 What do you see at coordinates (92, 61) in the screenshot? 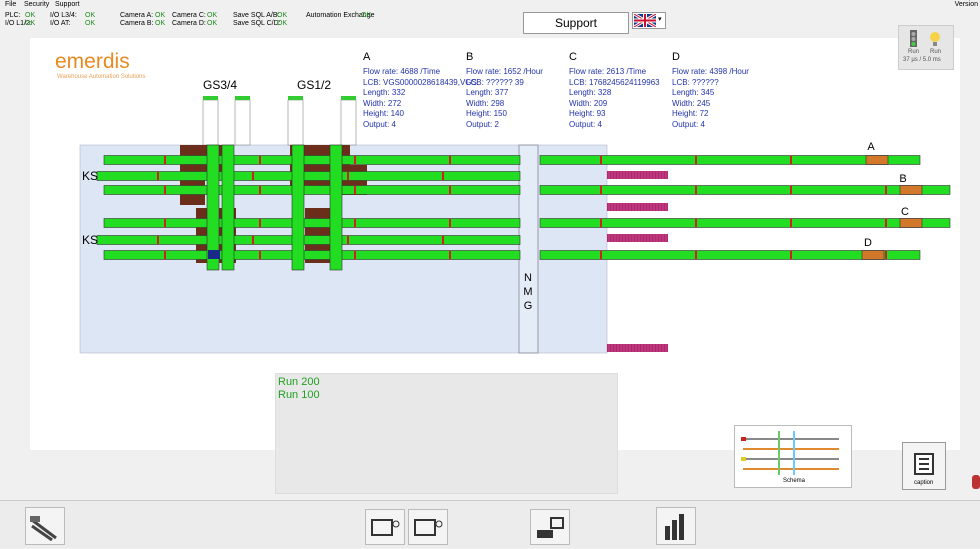
I see `logo-name: emerdis` at bounding box center [92, 61].